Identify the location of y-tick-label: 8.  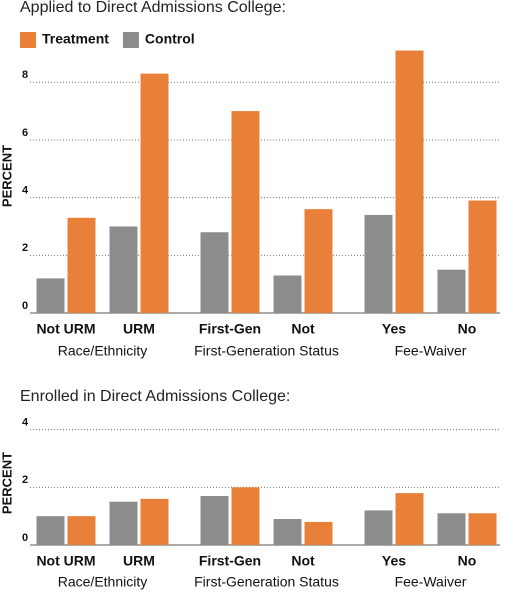
(25, 75).